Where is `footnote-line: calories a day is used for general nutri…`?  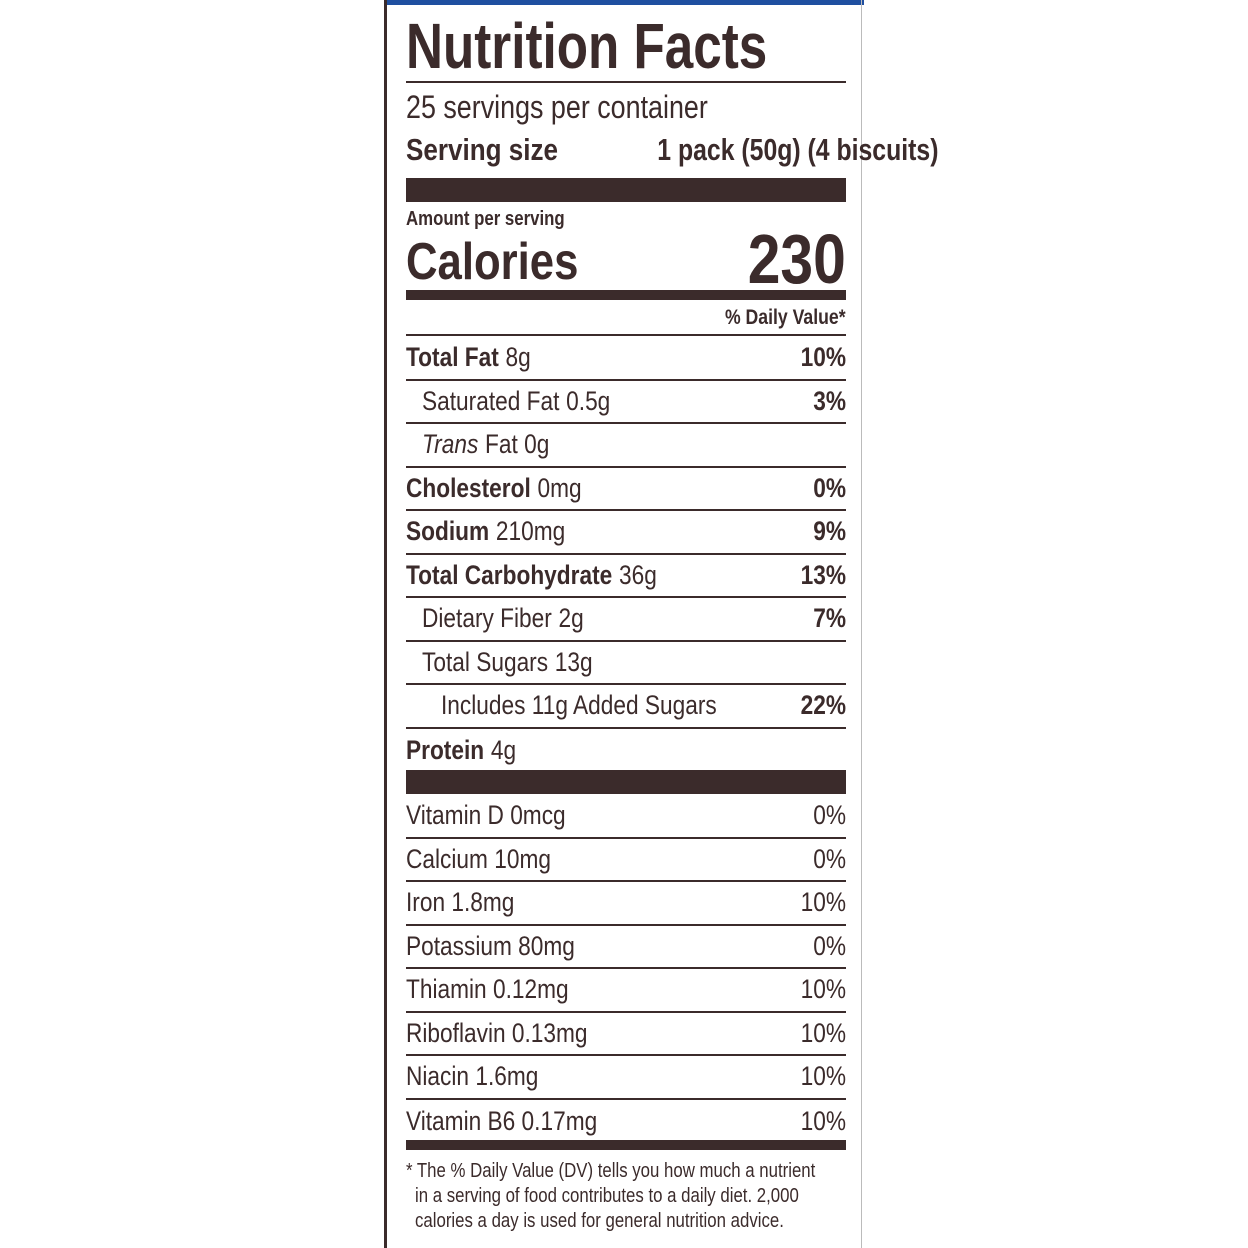
footnote-line: calories a day is used for general nutri… is located at coordinates (634, 1221).